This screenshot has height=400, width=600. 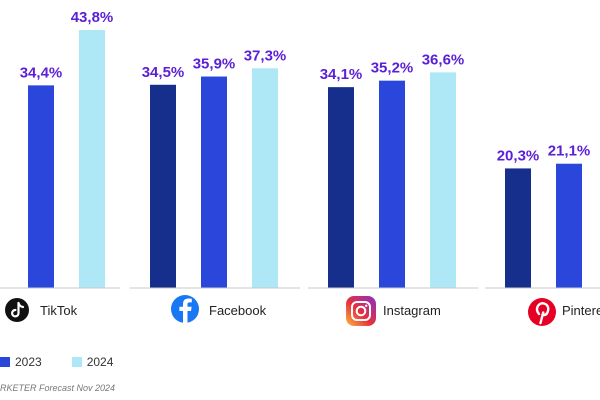 I want to click on bar-facebook-s1, so click(x=214, y=182).